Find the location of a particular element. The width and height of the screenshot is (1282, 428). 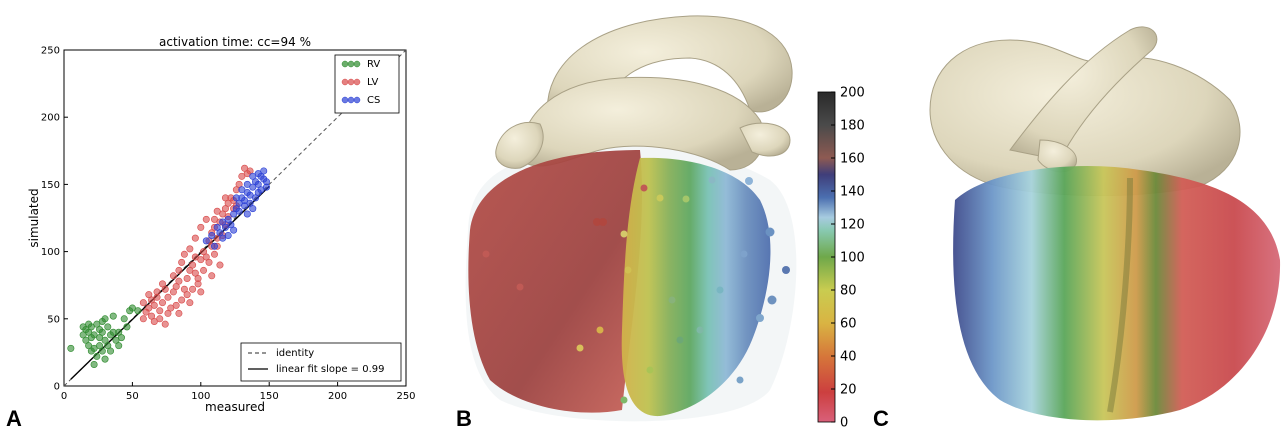

vessel-right is located at coordinates (765, 139).